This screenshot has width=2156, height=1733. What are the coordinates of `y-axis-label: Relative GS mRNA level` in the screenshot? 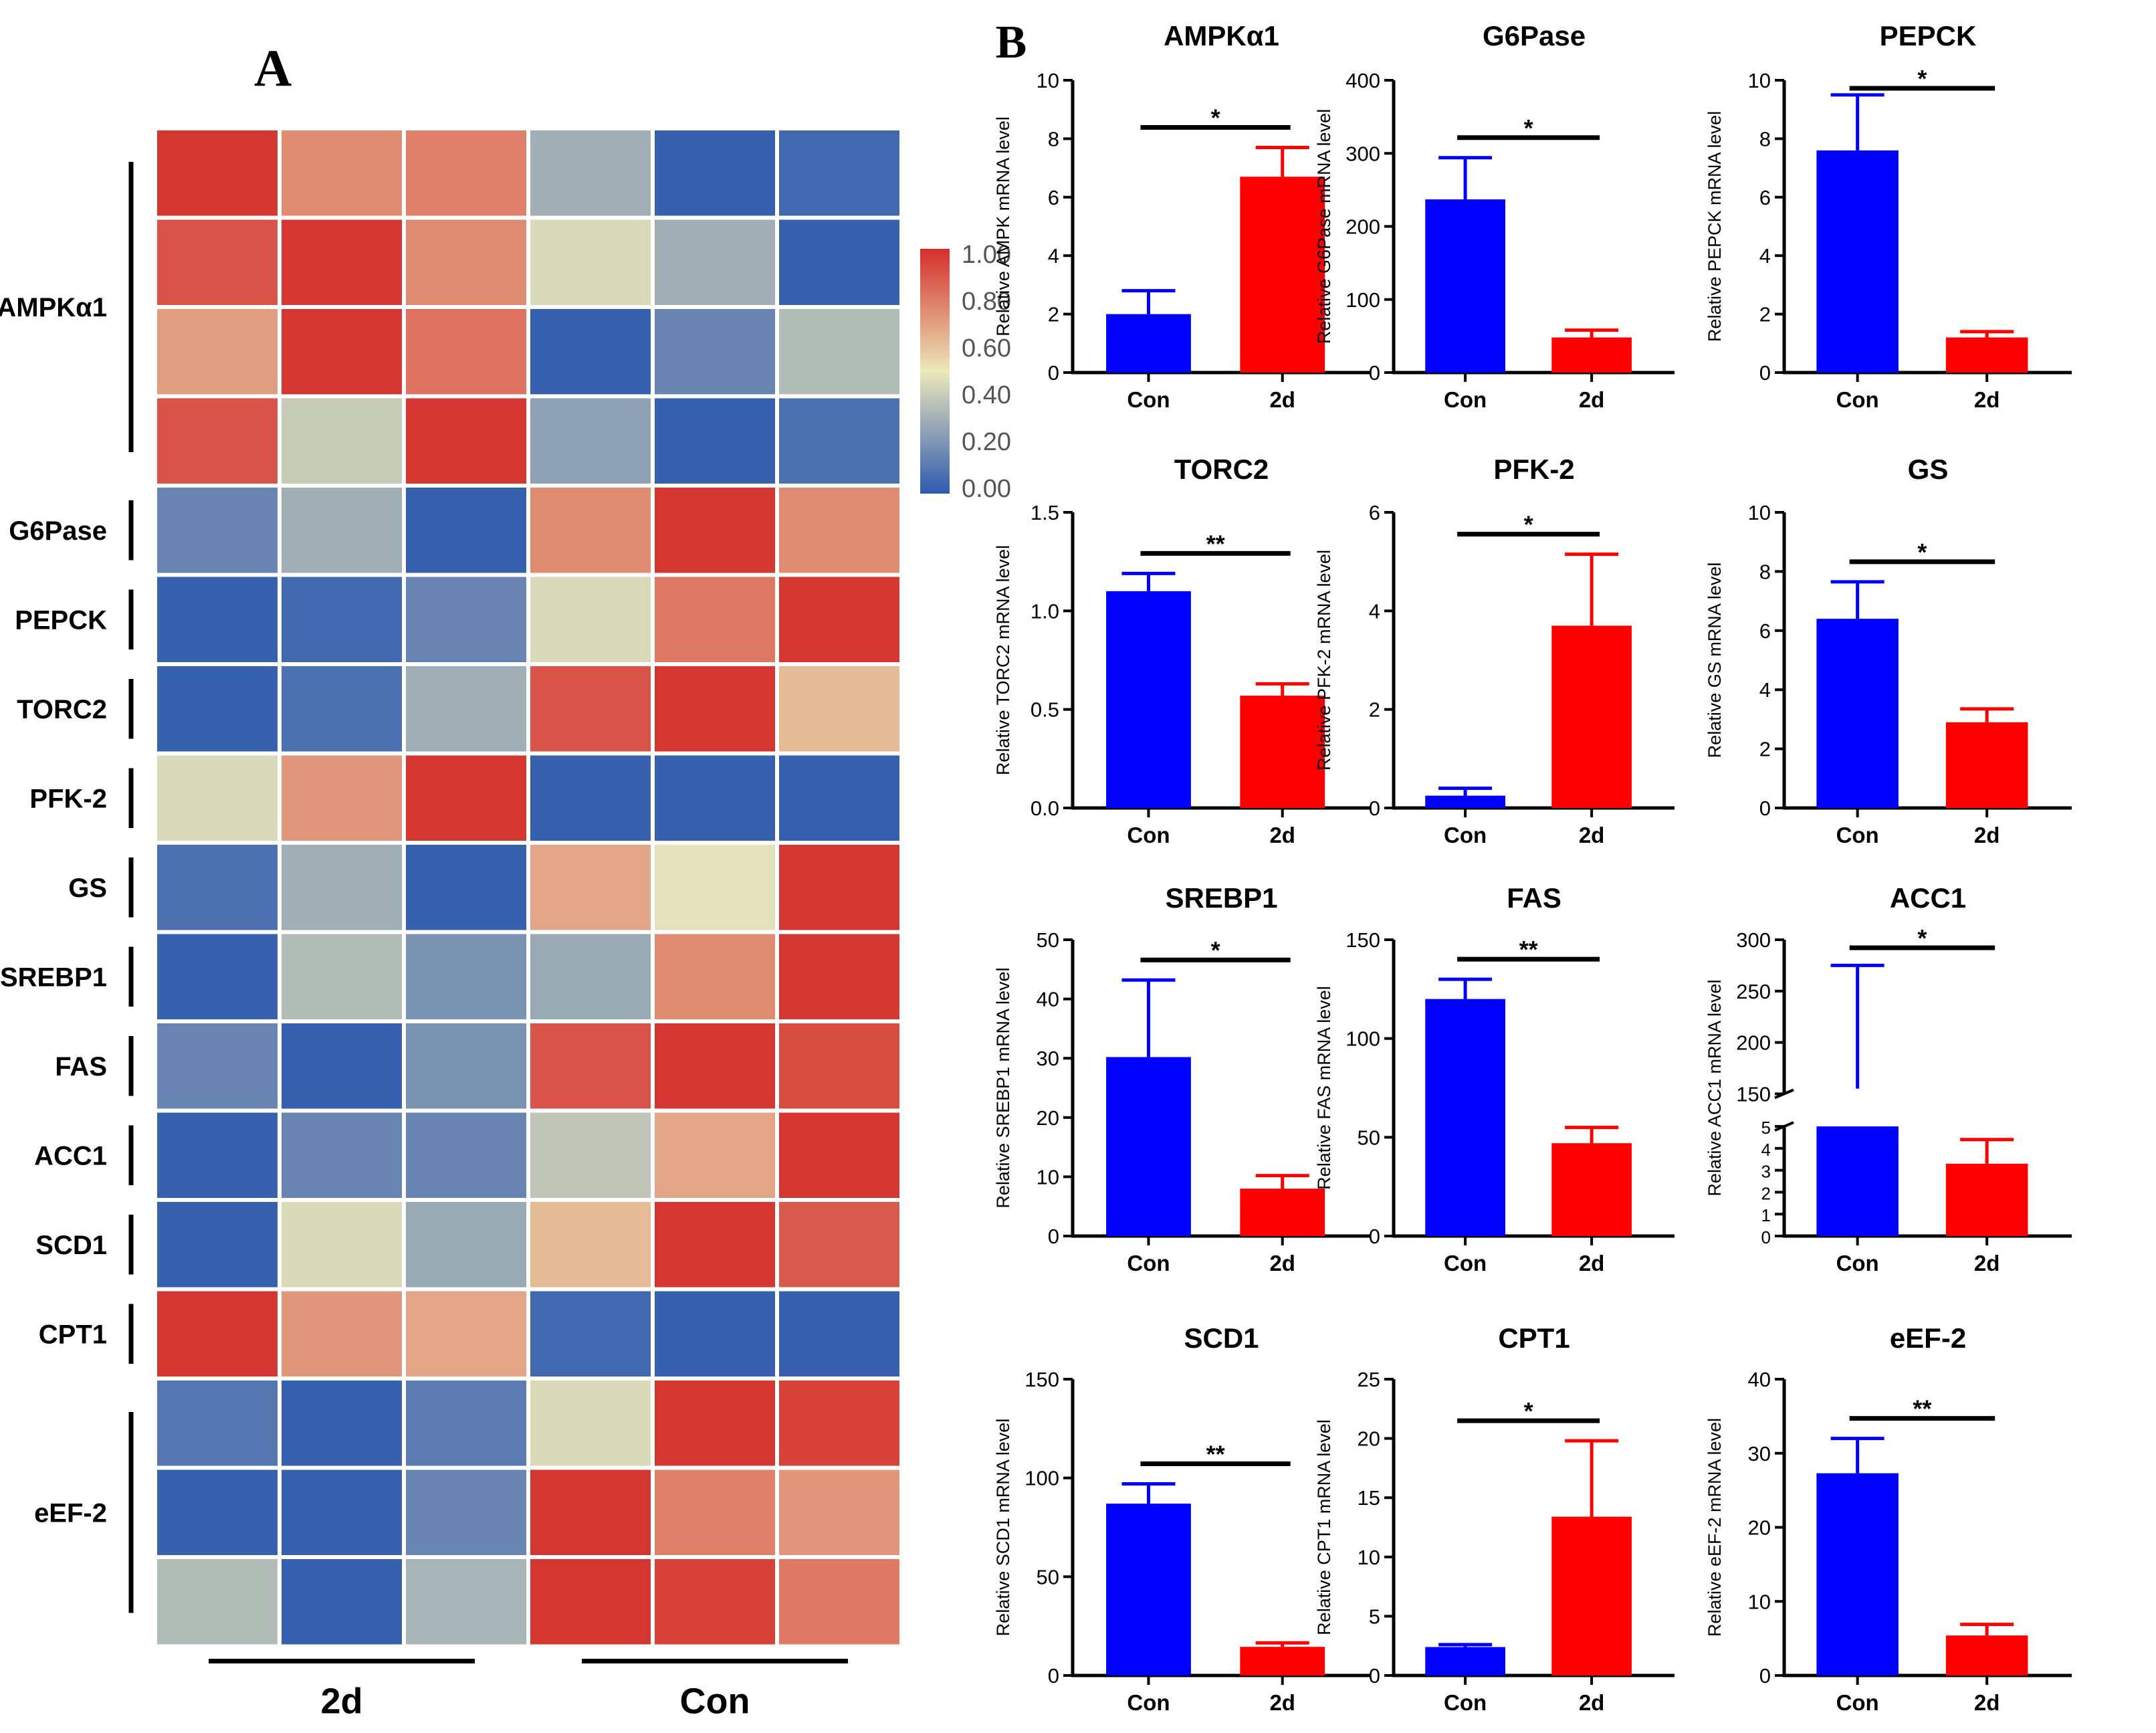 It's located at (1715, 661).